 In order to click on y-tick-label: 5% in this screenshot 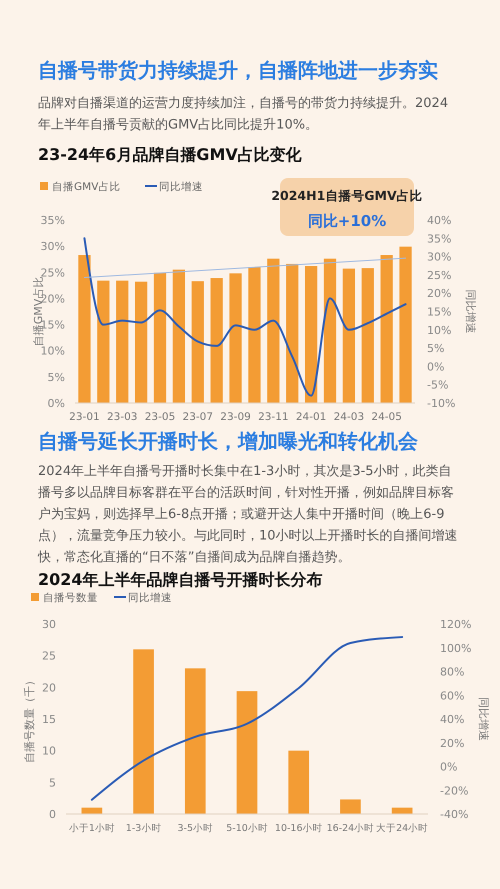, I will do `click(56, 377)`.